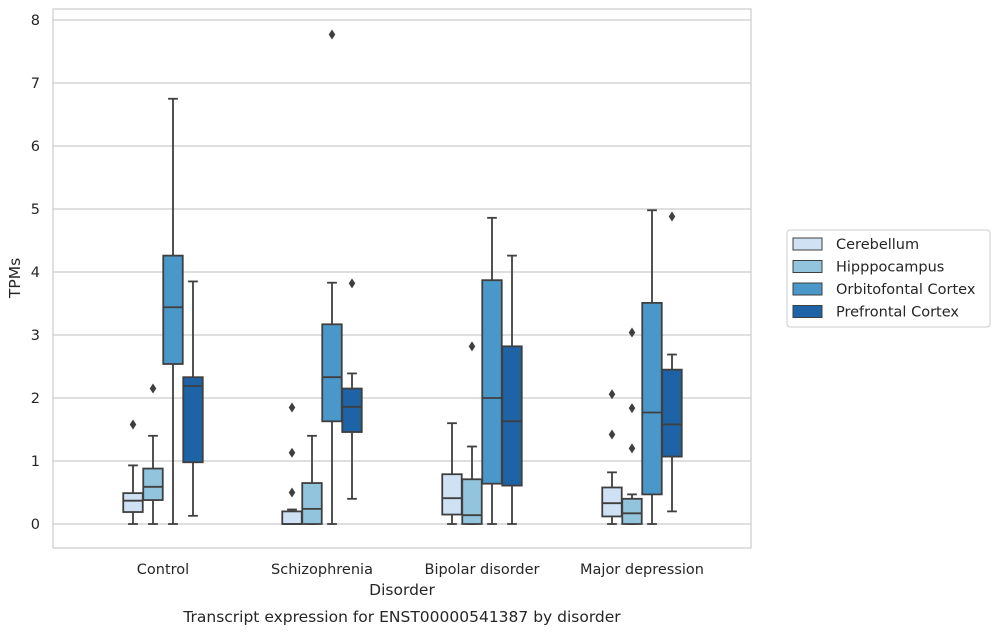 This screenshot has height=634, width=999. I want to click on y-tick-label: 0, so click(35, 525).